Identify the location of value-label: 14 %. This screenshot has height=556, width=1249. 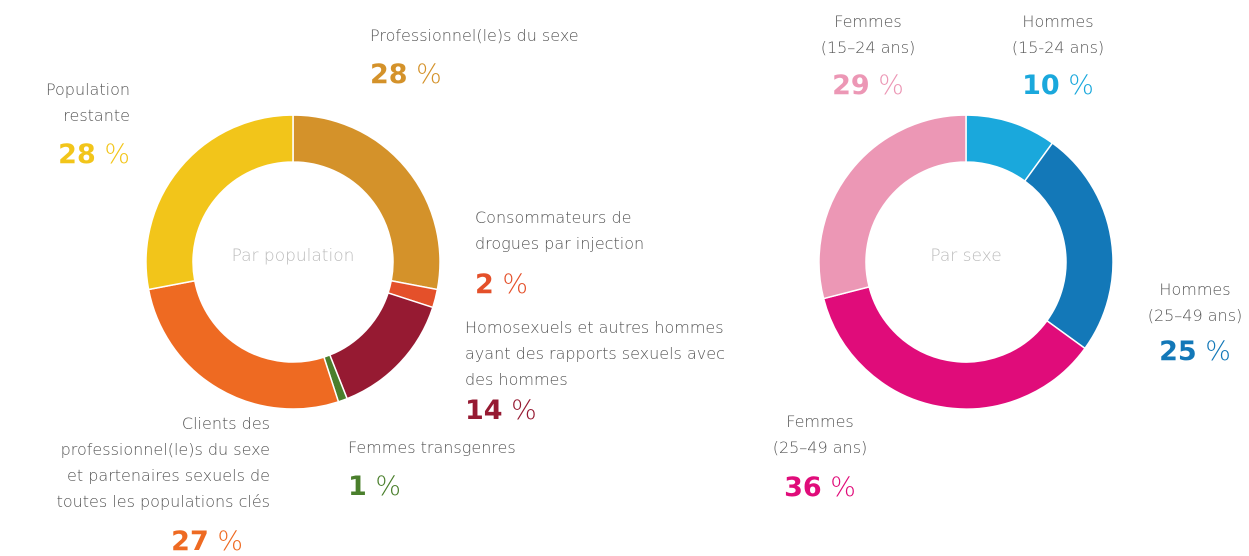
(501, 410).